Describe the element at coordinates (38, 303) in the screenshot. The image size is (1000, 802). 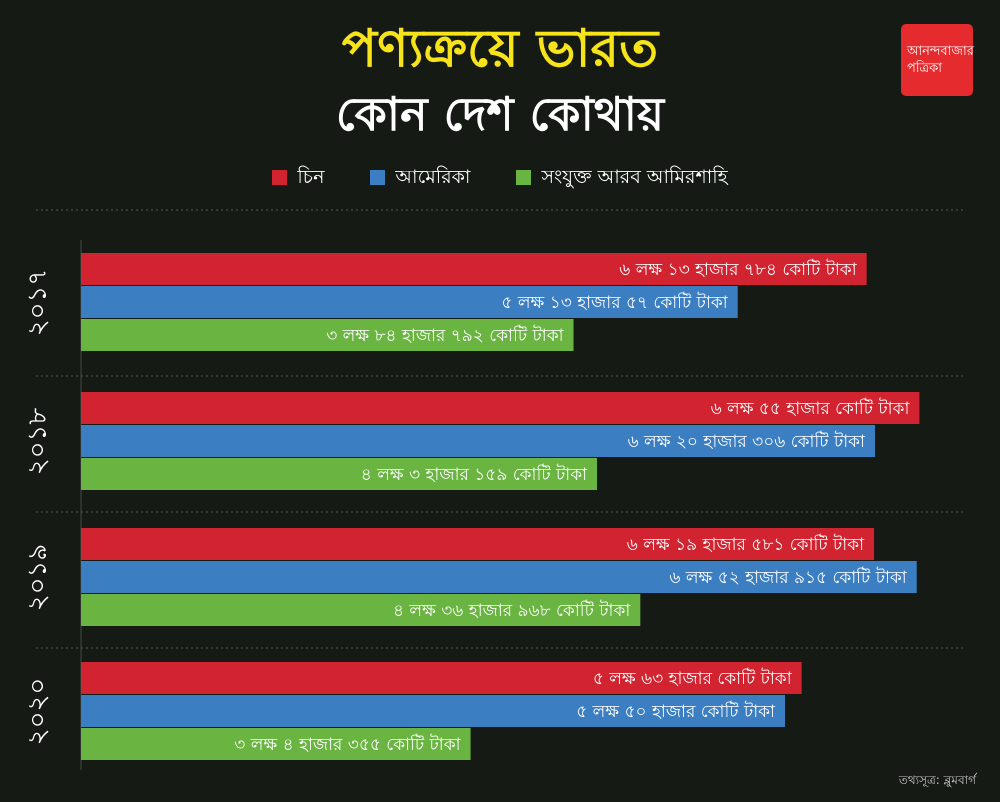
I see `year-label-0: ২০১৭` at that location.